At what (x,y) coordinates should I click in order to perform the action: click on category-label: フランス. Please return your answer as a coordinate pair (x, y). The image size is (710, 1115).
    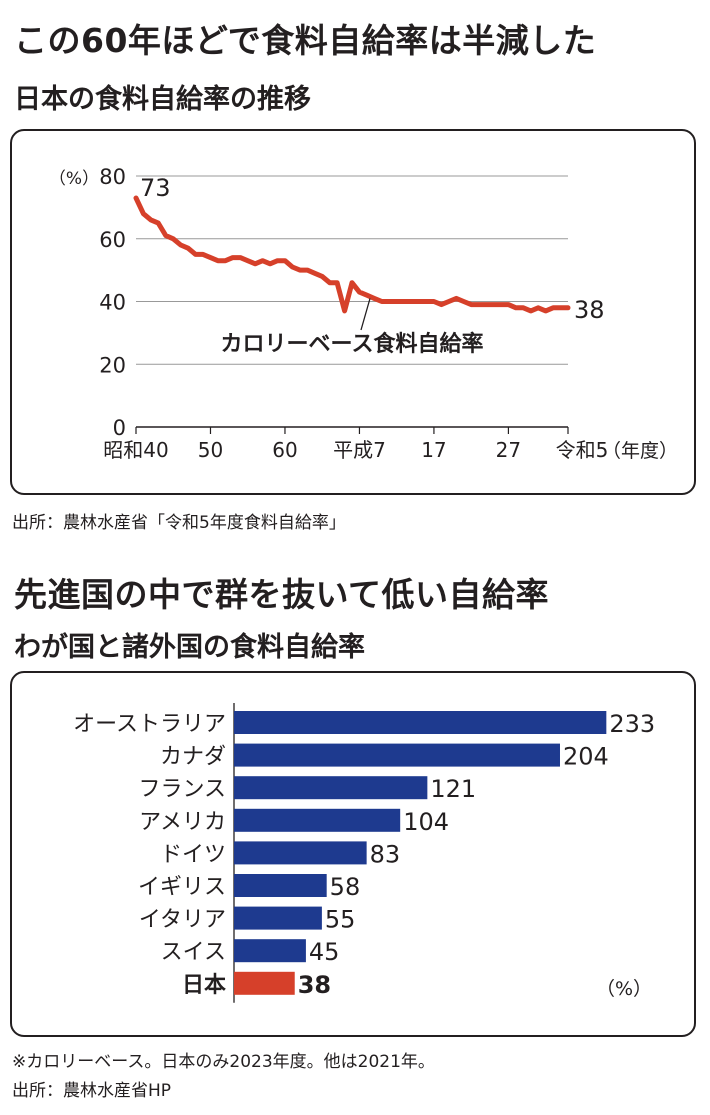
    Looking at the image, I should click on (182, 789).